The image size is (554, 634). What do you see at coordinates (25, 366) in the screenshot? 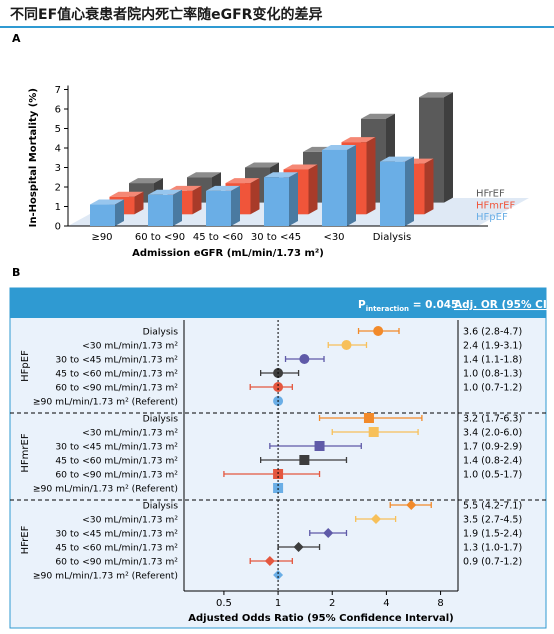
I see `group-label: HFpEF` at bounding box center [25, 366].